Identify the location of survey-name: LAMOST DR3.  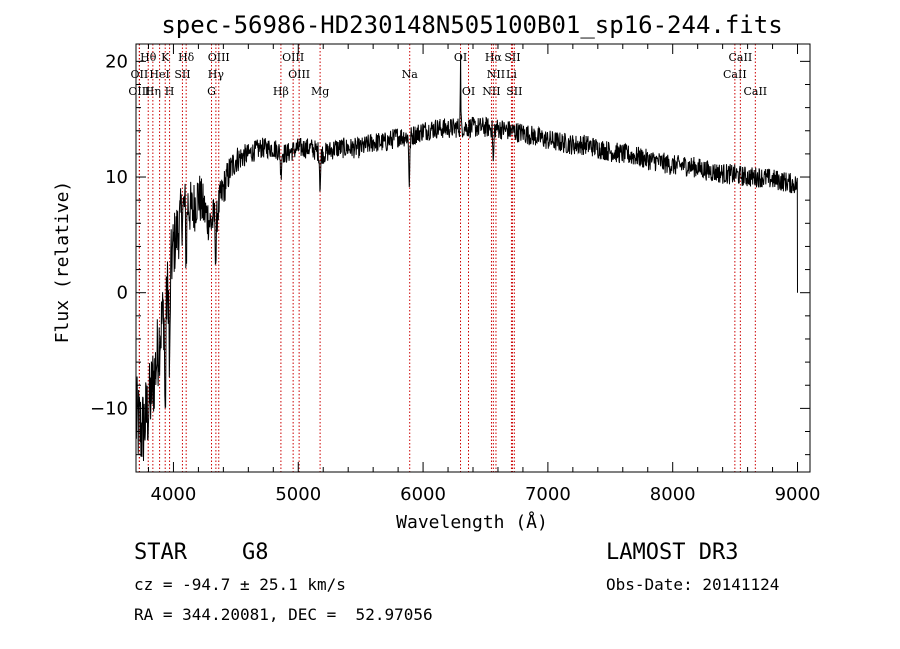
(672, 552).